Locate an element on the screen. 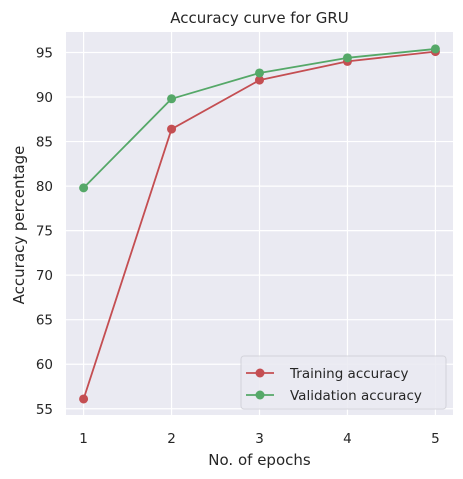 The width and height of the screenshot is (463, 479). y-tick-label: 65 is located at coordinates (44, 321).